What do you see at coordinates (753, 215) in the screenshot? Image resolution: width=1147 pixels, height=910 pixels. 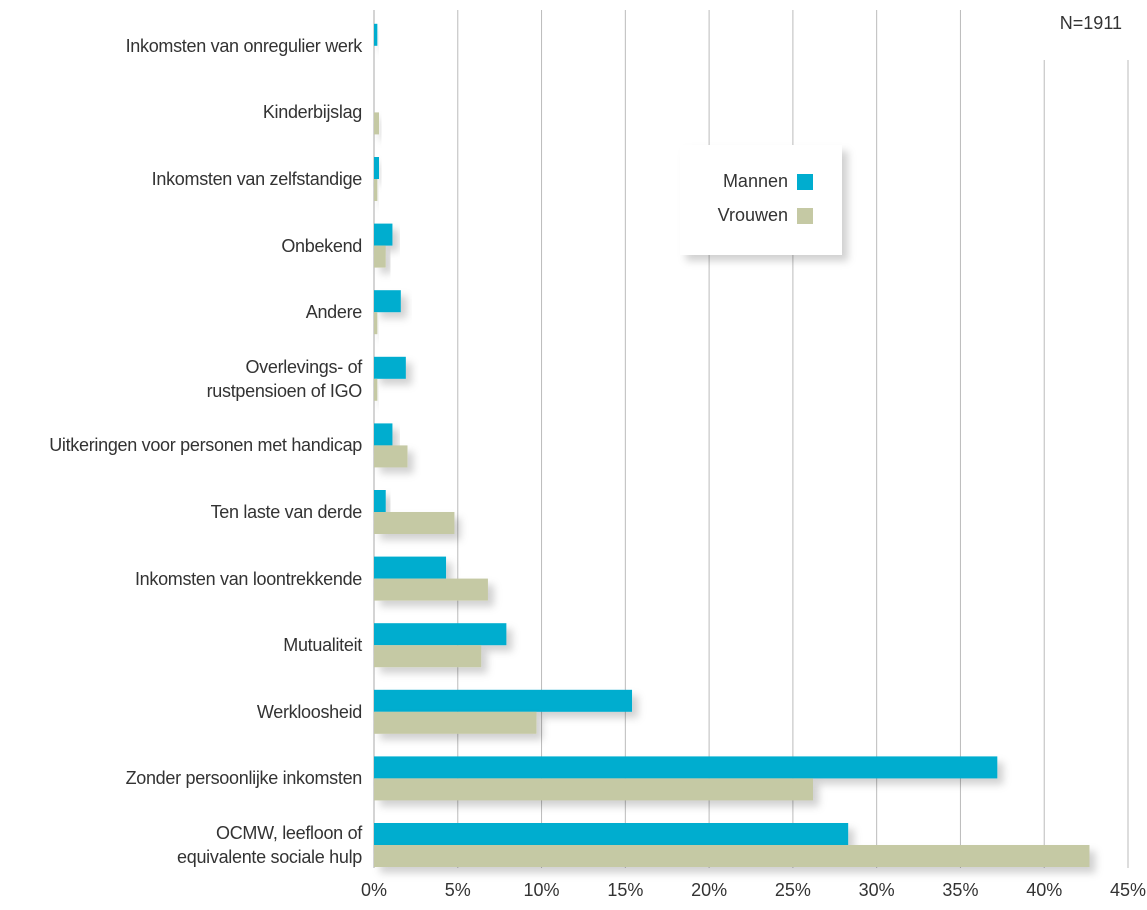 I see `legend-label: Vrouwen` at bounding box center [753, 215].